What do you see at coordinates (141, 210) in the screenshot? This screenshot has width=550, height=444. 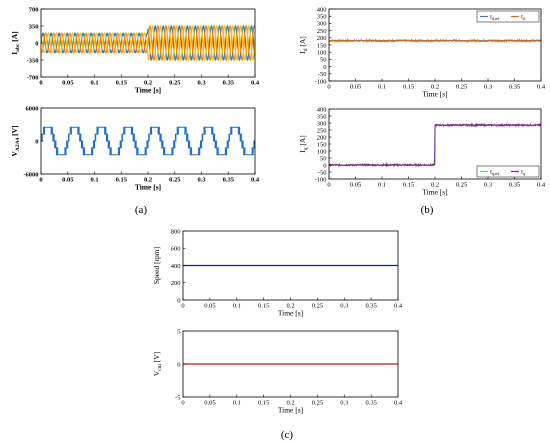 I see `panel-label-a: (a)` at bounding box center [141, 210].